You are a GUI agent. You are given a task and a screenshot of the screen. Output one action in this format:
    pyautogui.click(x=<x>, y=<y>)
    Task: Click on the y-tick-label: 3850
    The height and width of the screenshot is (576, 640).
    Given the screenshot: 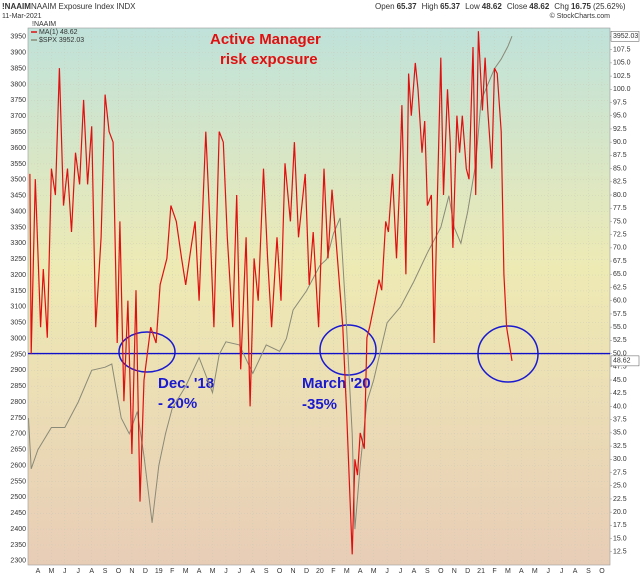 What is the action you would take?
    pyautogui.click(x=18, y=68)
    